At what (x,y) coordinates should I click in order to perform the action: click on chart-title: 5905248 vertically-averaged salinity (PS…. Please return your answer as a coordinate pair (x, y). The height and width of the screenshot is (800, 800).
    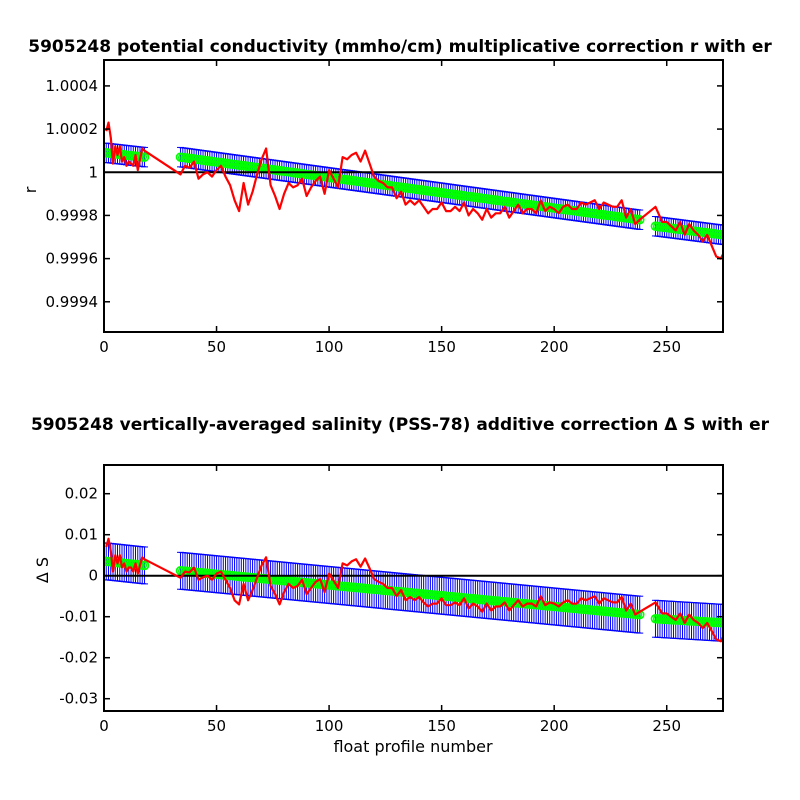
    Looking at the image, I should click on (400, 425).